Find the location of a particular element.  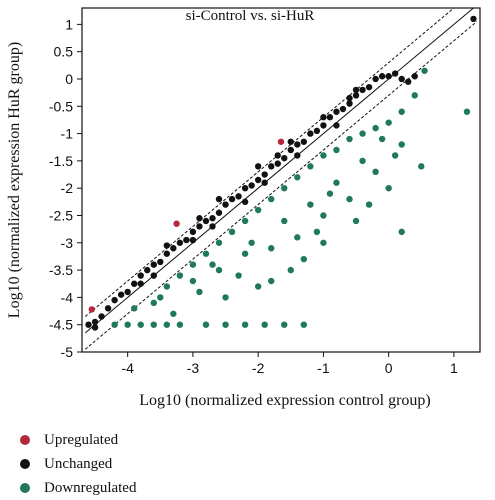

legend-item-upregulated: Upregulated is located at coordinates (78, 440).